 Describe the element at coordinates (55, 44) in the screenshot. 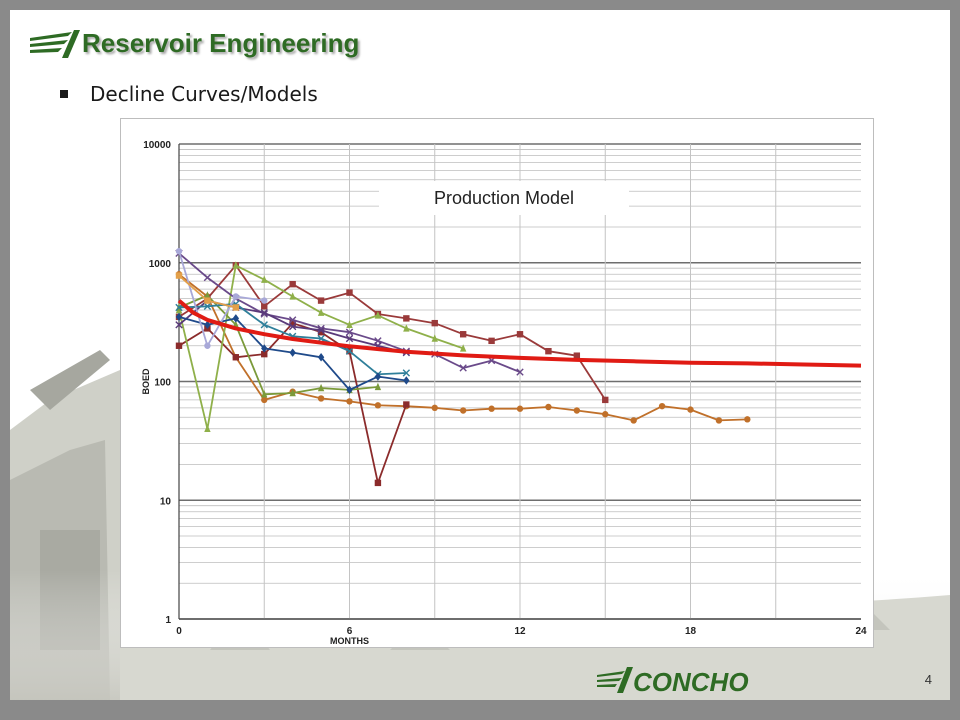

I see `concho-logo-icon` at that location.